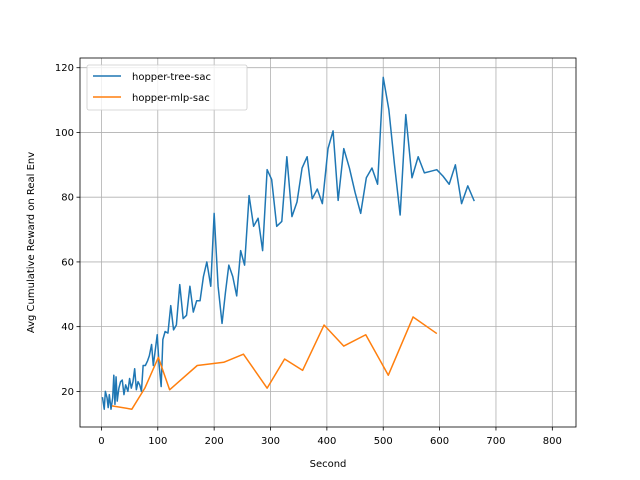 The image size is (640, 480). I want to click on x-tick-label: 500, so click(383, 441).